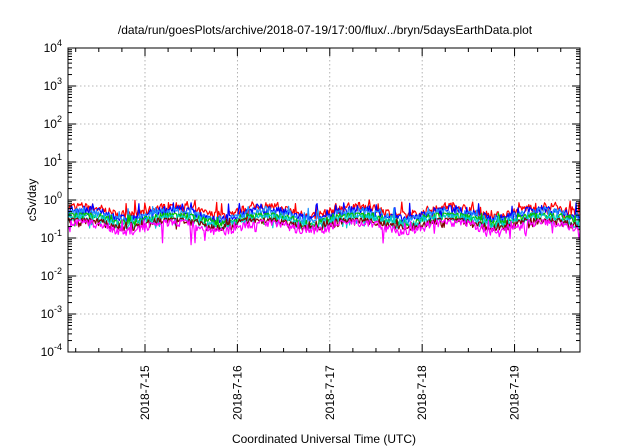 Image resolution: width=640 pixels, height=448 pixels. Describe the element at coordinates (53, 84) in the screenshot. I see `y-tick-label: 10³` at that location.